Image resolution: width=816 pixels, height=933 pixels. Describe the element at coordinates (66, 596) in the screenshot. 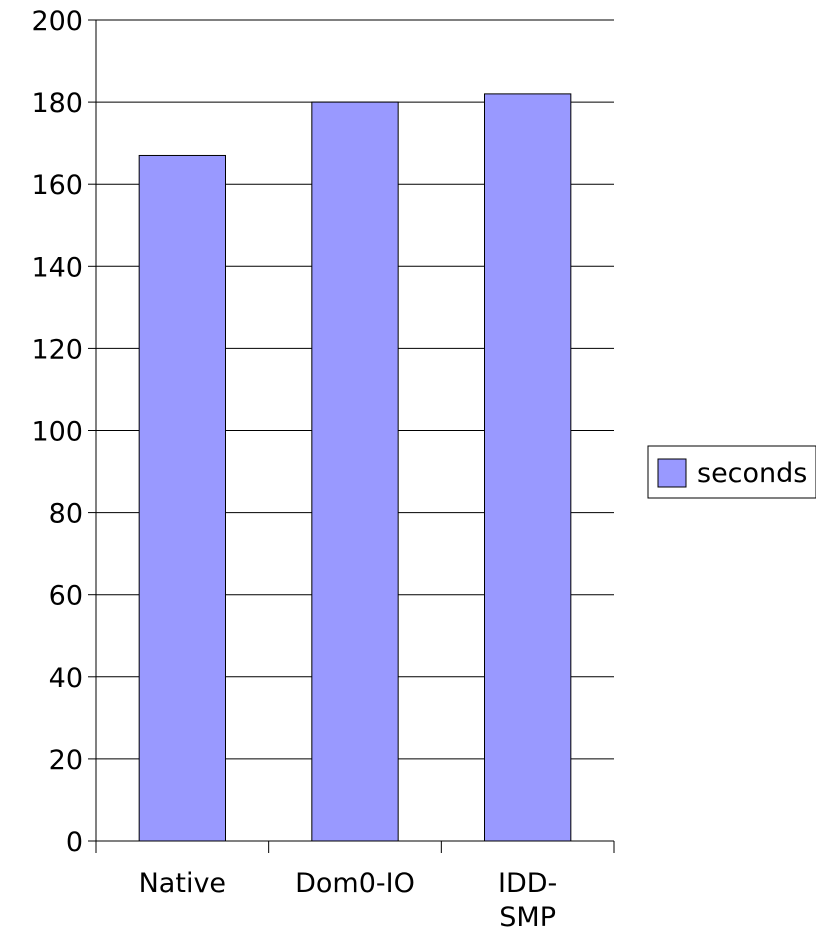

I see `y-tick-label: 60` at that location.